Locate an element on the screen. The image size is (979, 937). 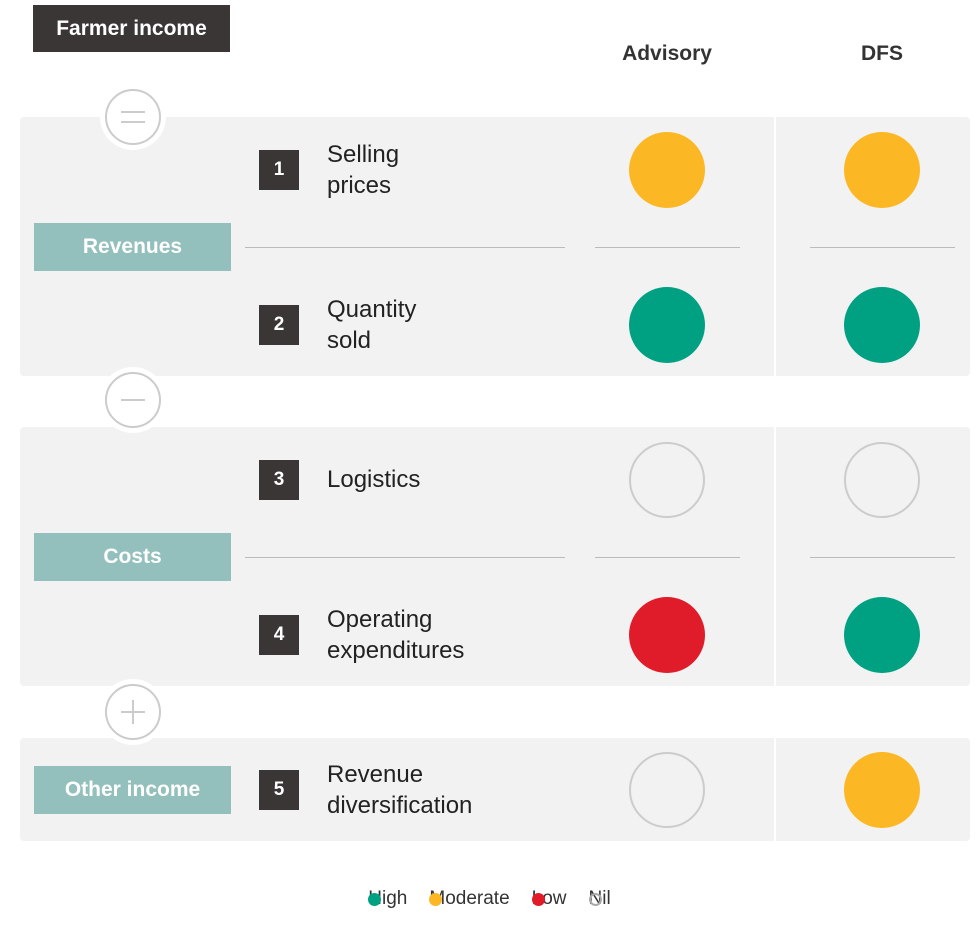
row-number: 4 is located at coordinates (279, 635).